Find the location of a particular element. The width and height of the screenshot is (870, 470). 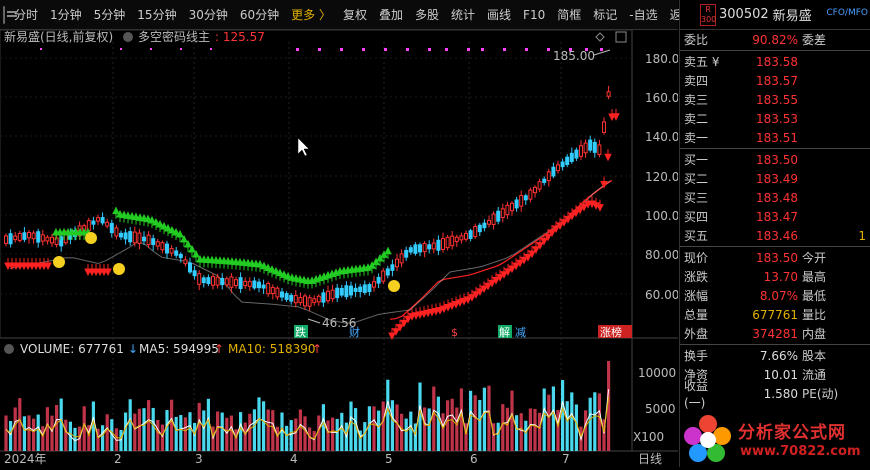

bid-volume: 1 is located at coordinates (862, 235).